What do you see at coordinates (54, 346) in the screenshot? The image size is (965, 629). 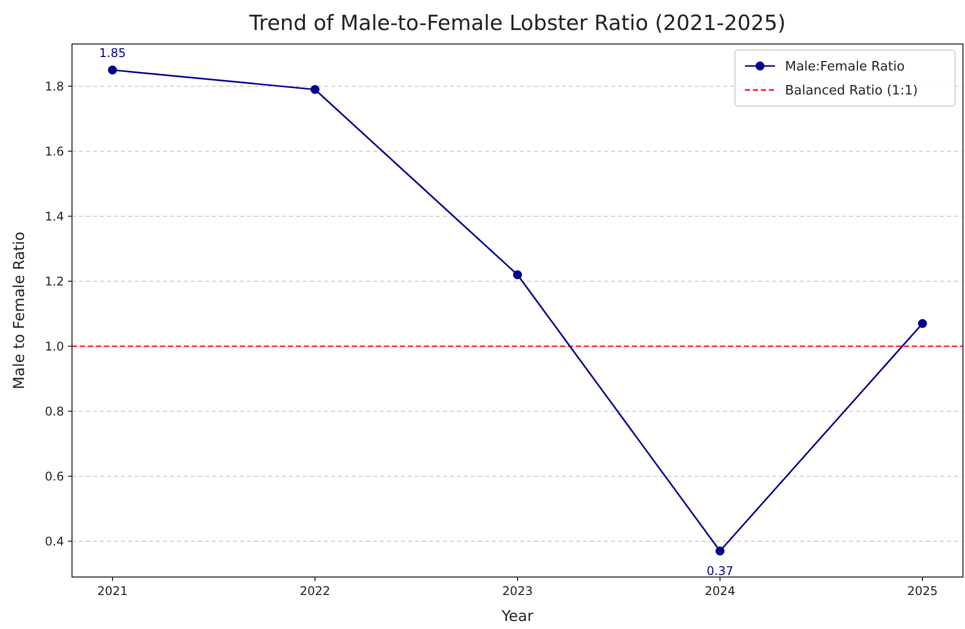 I see `y-tick-label: 1.0` at bounding box center [54, 346].